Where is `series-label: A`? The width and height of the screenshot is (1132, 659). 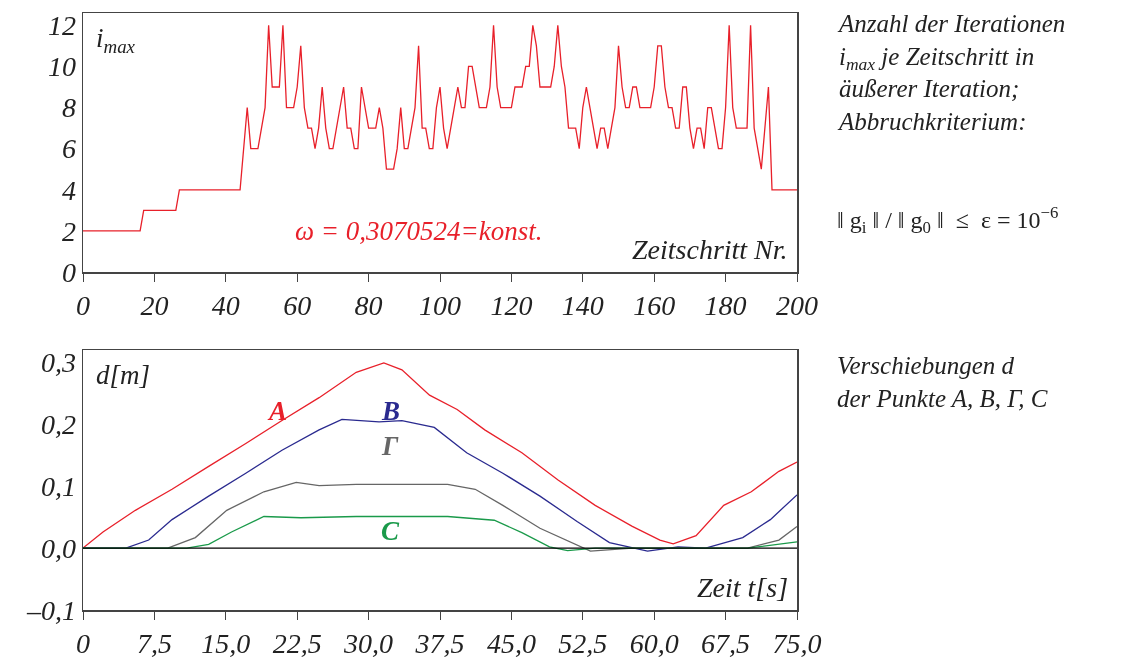
series-label: A is located at coordinates (277, 411).